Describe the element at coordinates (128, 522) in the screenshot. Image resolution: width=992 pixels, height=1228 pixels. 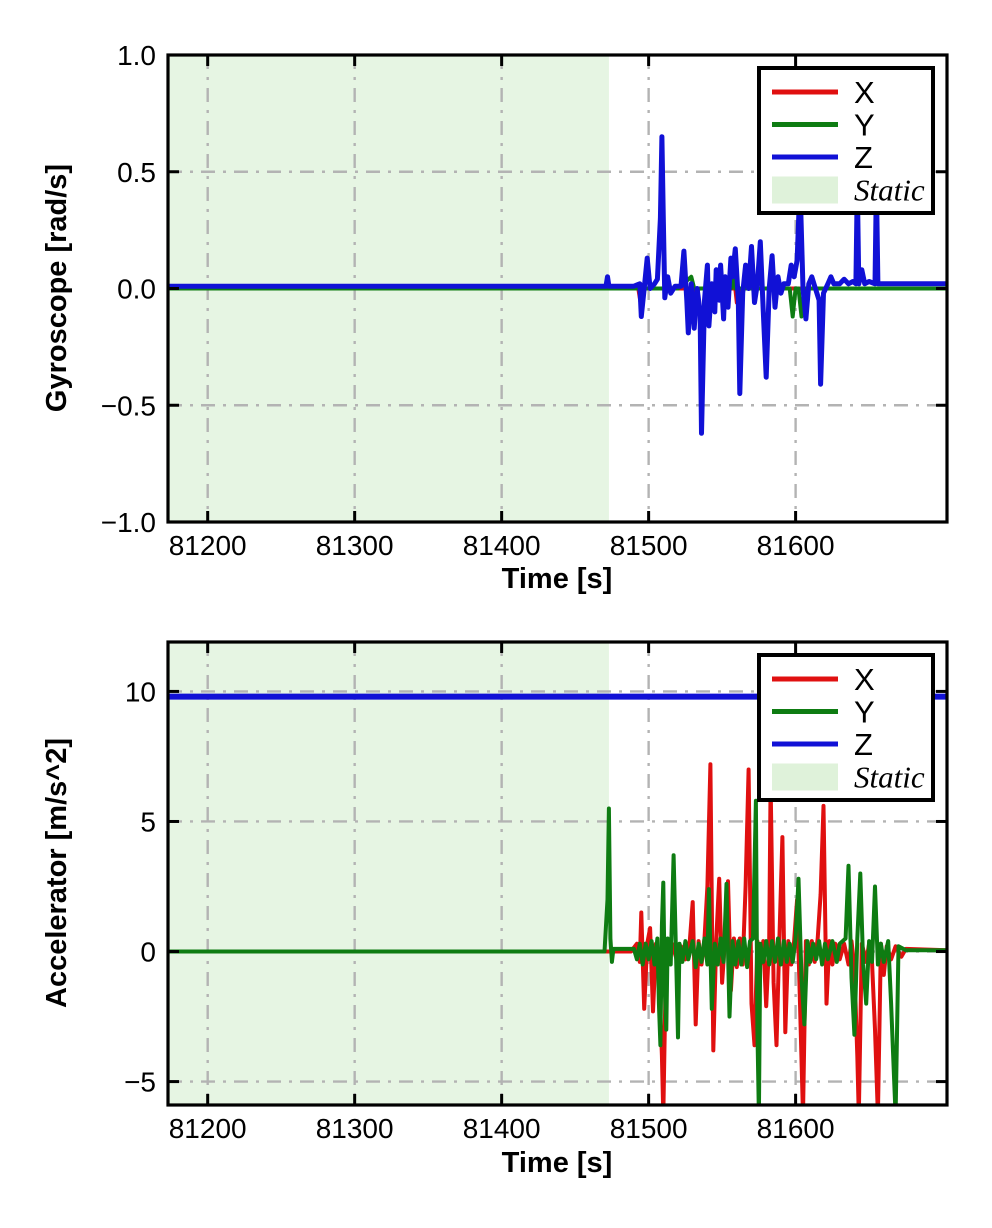
I see `y-tick-label: −1.0` at that location.